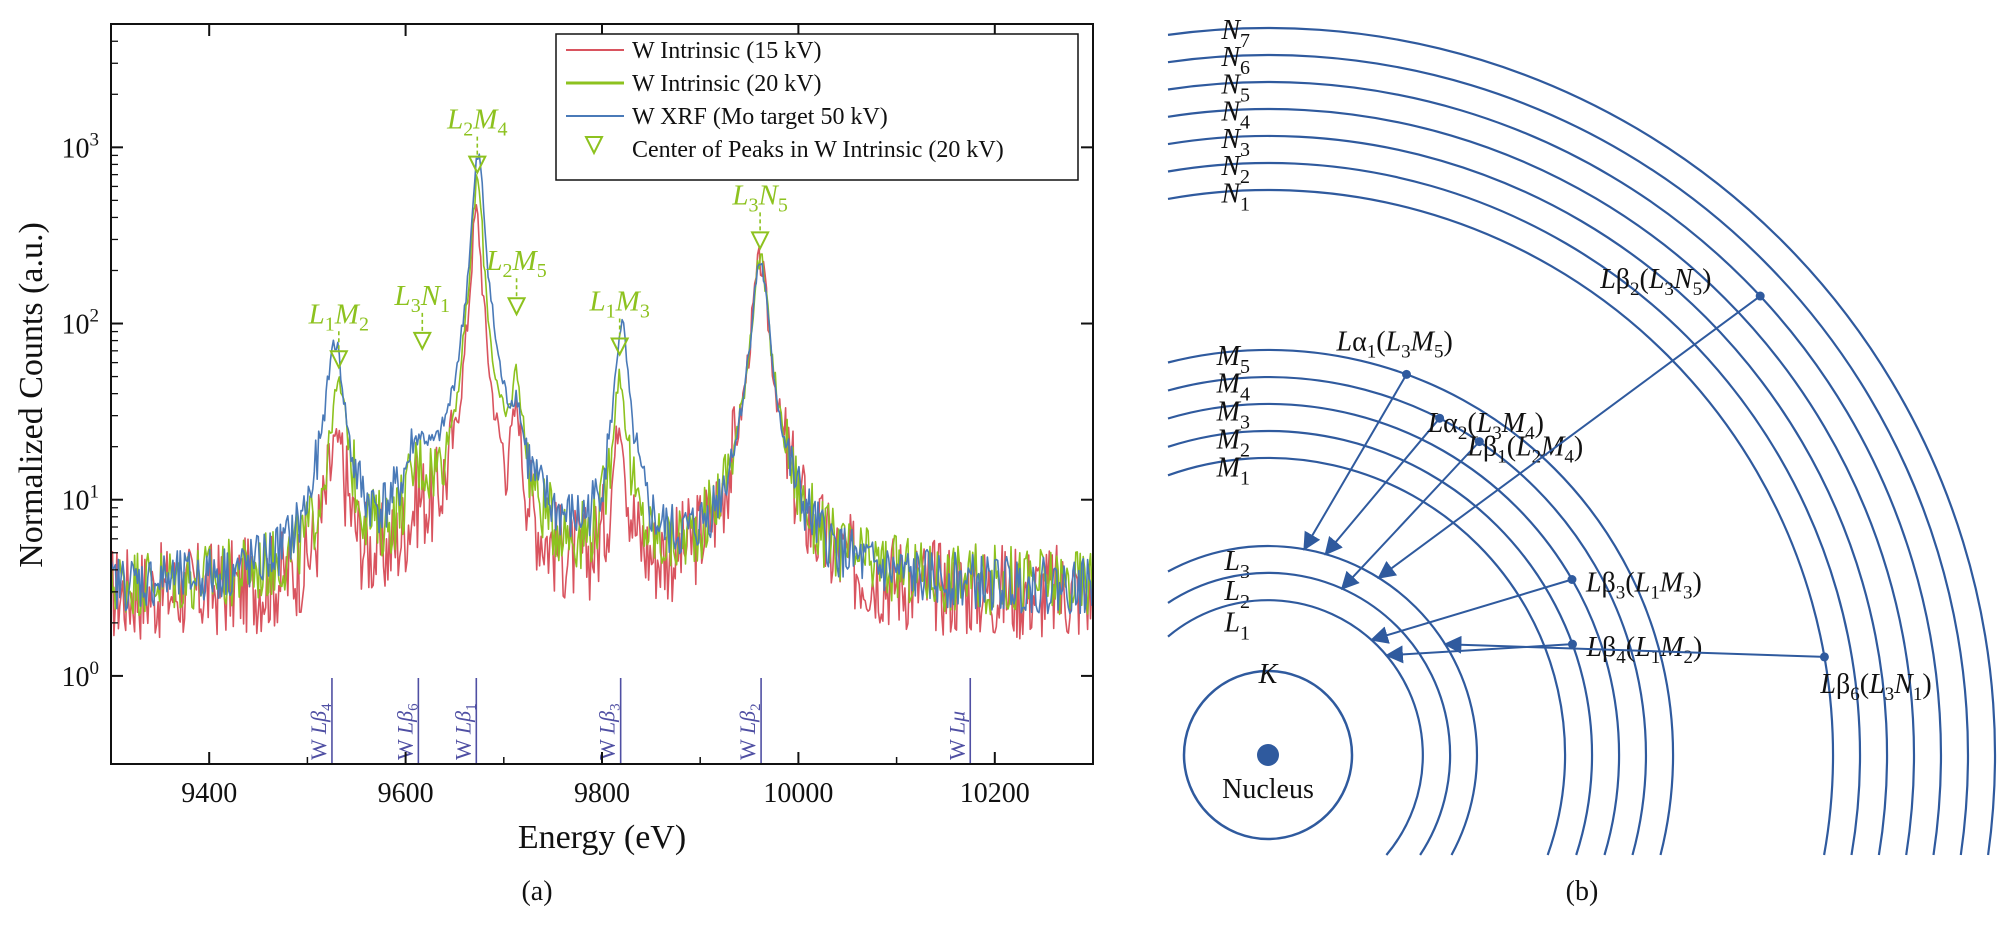 This screenshot has height=933, width=2015. I want to click on shell-label: M4, so click(1233, 387).